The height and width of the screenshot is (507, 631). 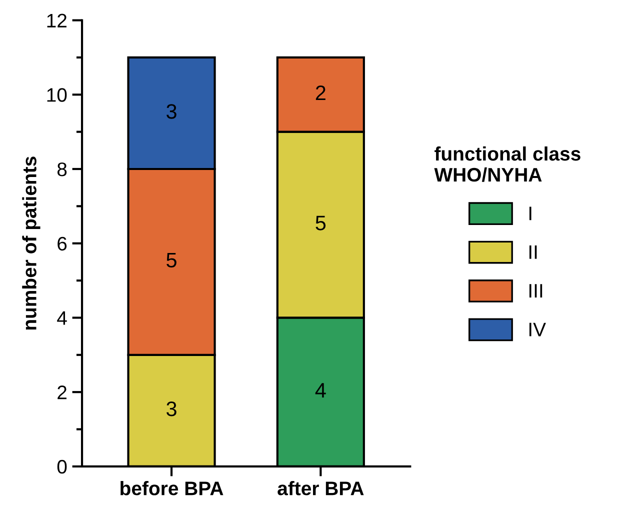 What do you see at coordinates (172, 488) in the screenshot?
I see `x-tick-label: before BPA` at bounding box center [172, 488].